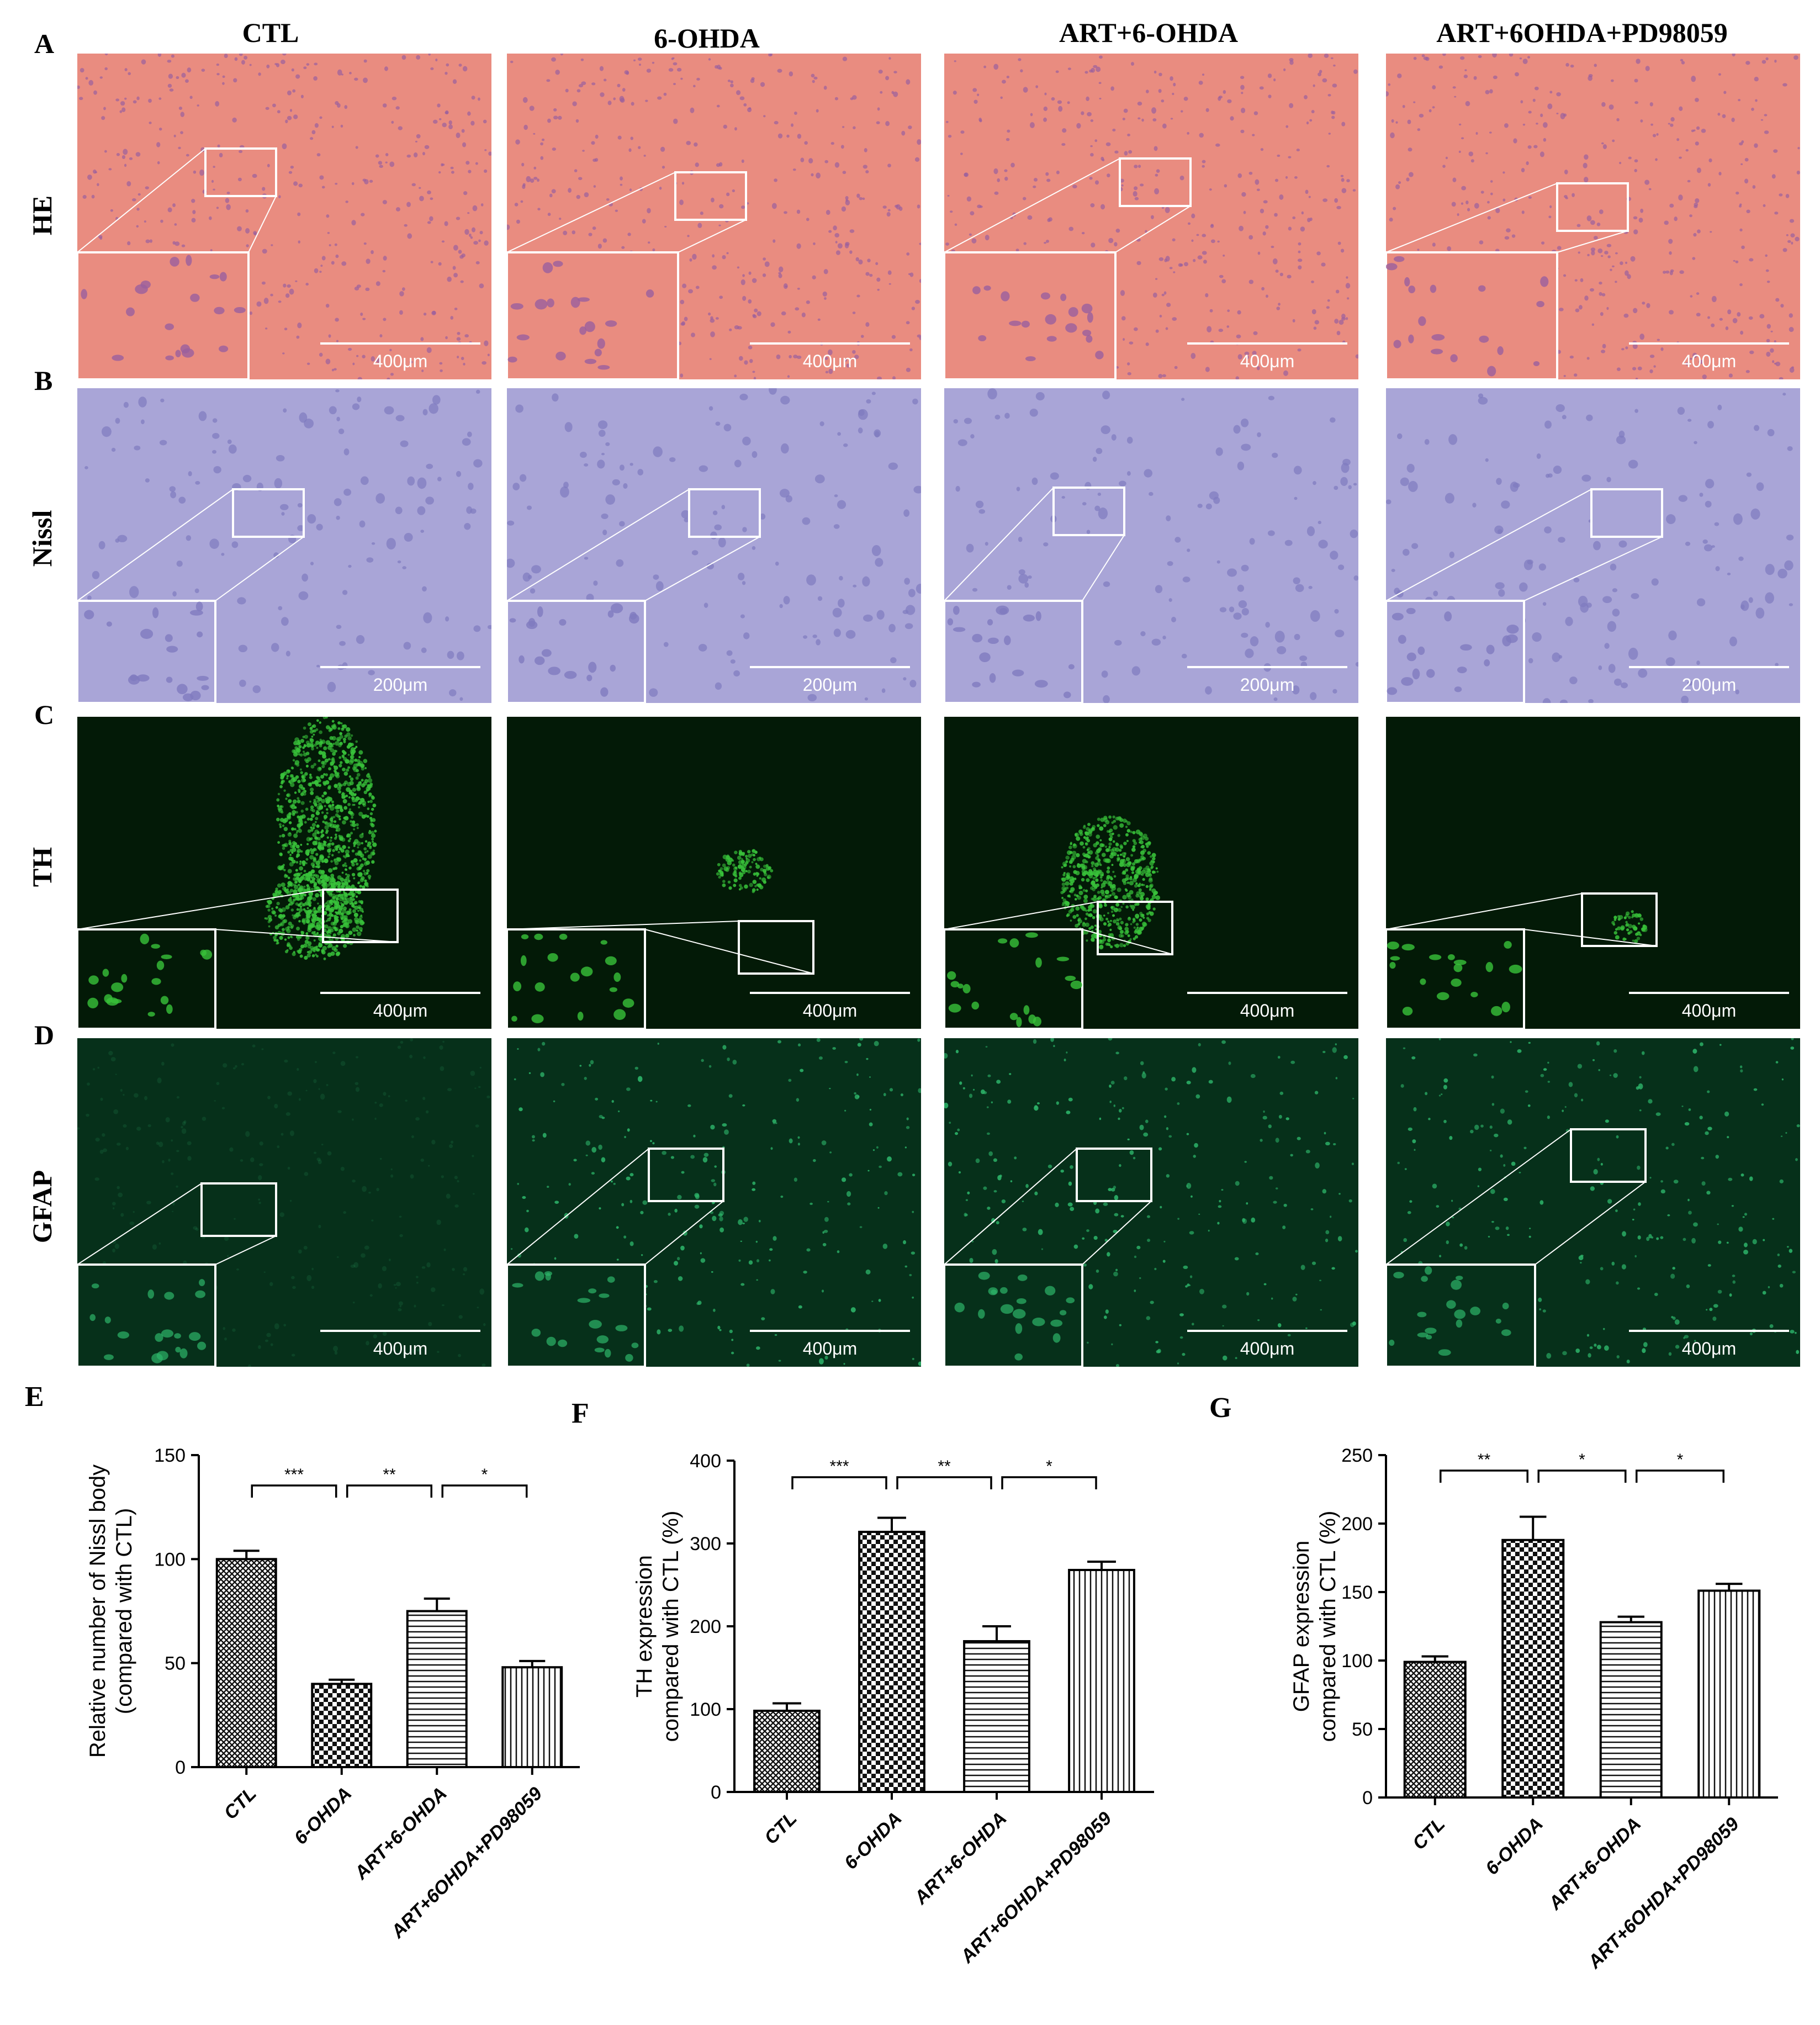 The width and height of the screenshot is (1820, 2025). I want to click on panel-letter-f: F, so click(580, 1413).